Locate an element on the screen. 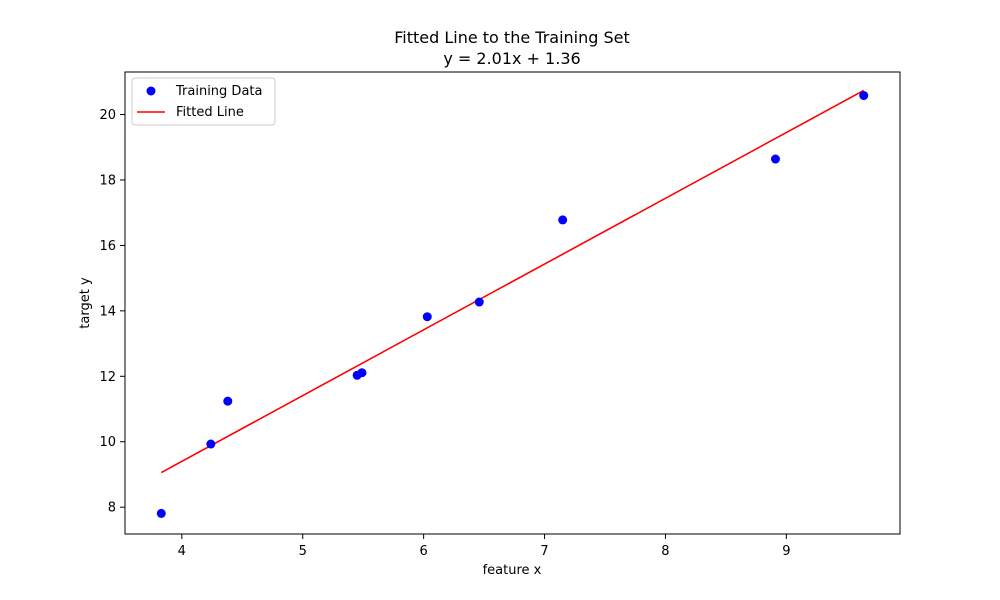  y-tick-label: 10 is located at coordinates (107, 442).